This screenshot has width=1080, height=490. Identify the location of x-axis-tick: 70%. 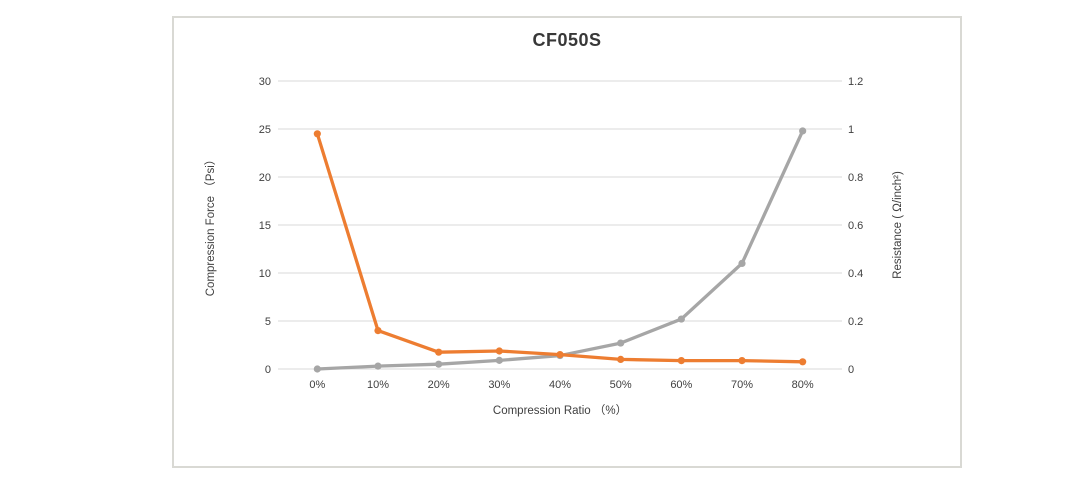
(742, 385).